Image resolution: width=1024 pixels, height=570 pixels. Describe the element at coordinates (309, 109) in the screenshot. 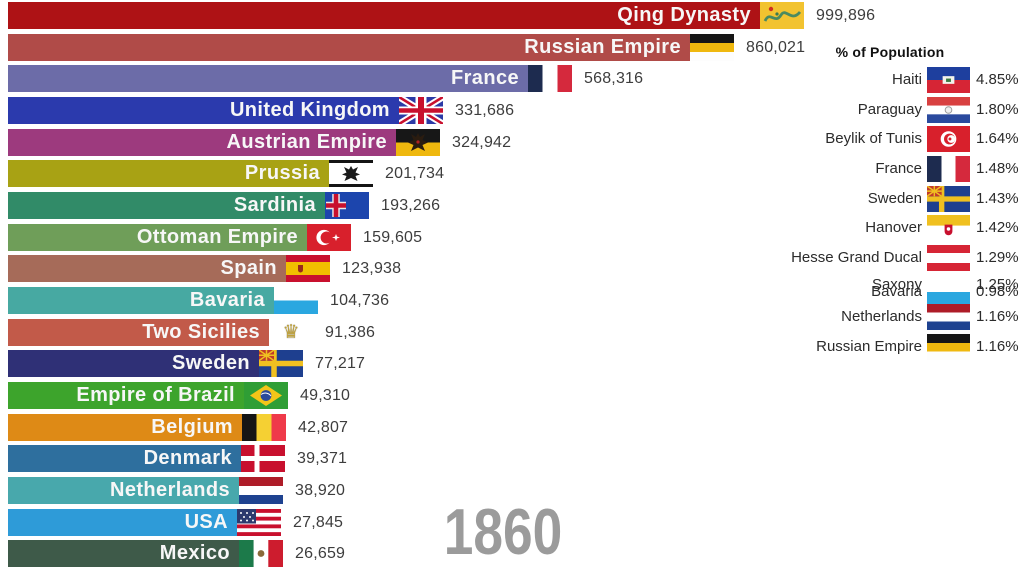

I see `bar-label-united-kingdom: United Kingdom` at that location.